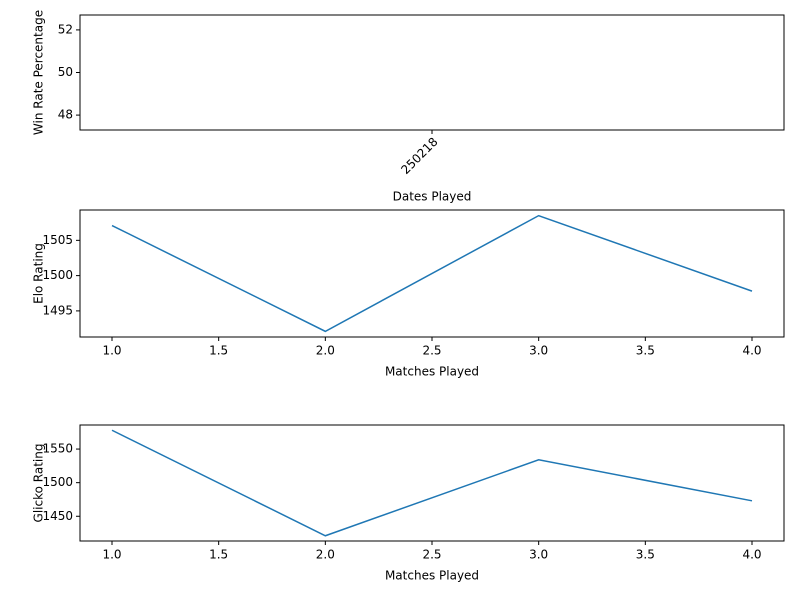  I want to click on y-tick-label: 1505, so click(57, 240).